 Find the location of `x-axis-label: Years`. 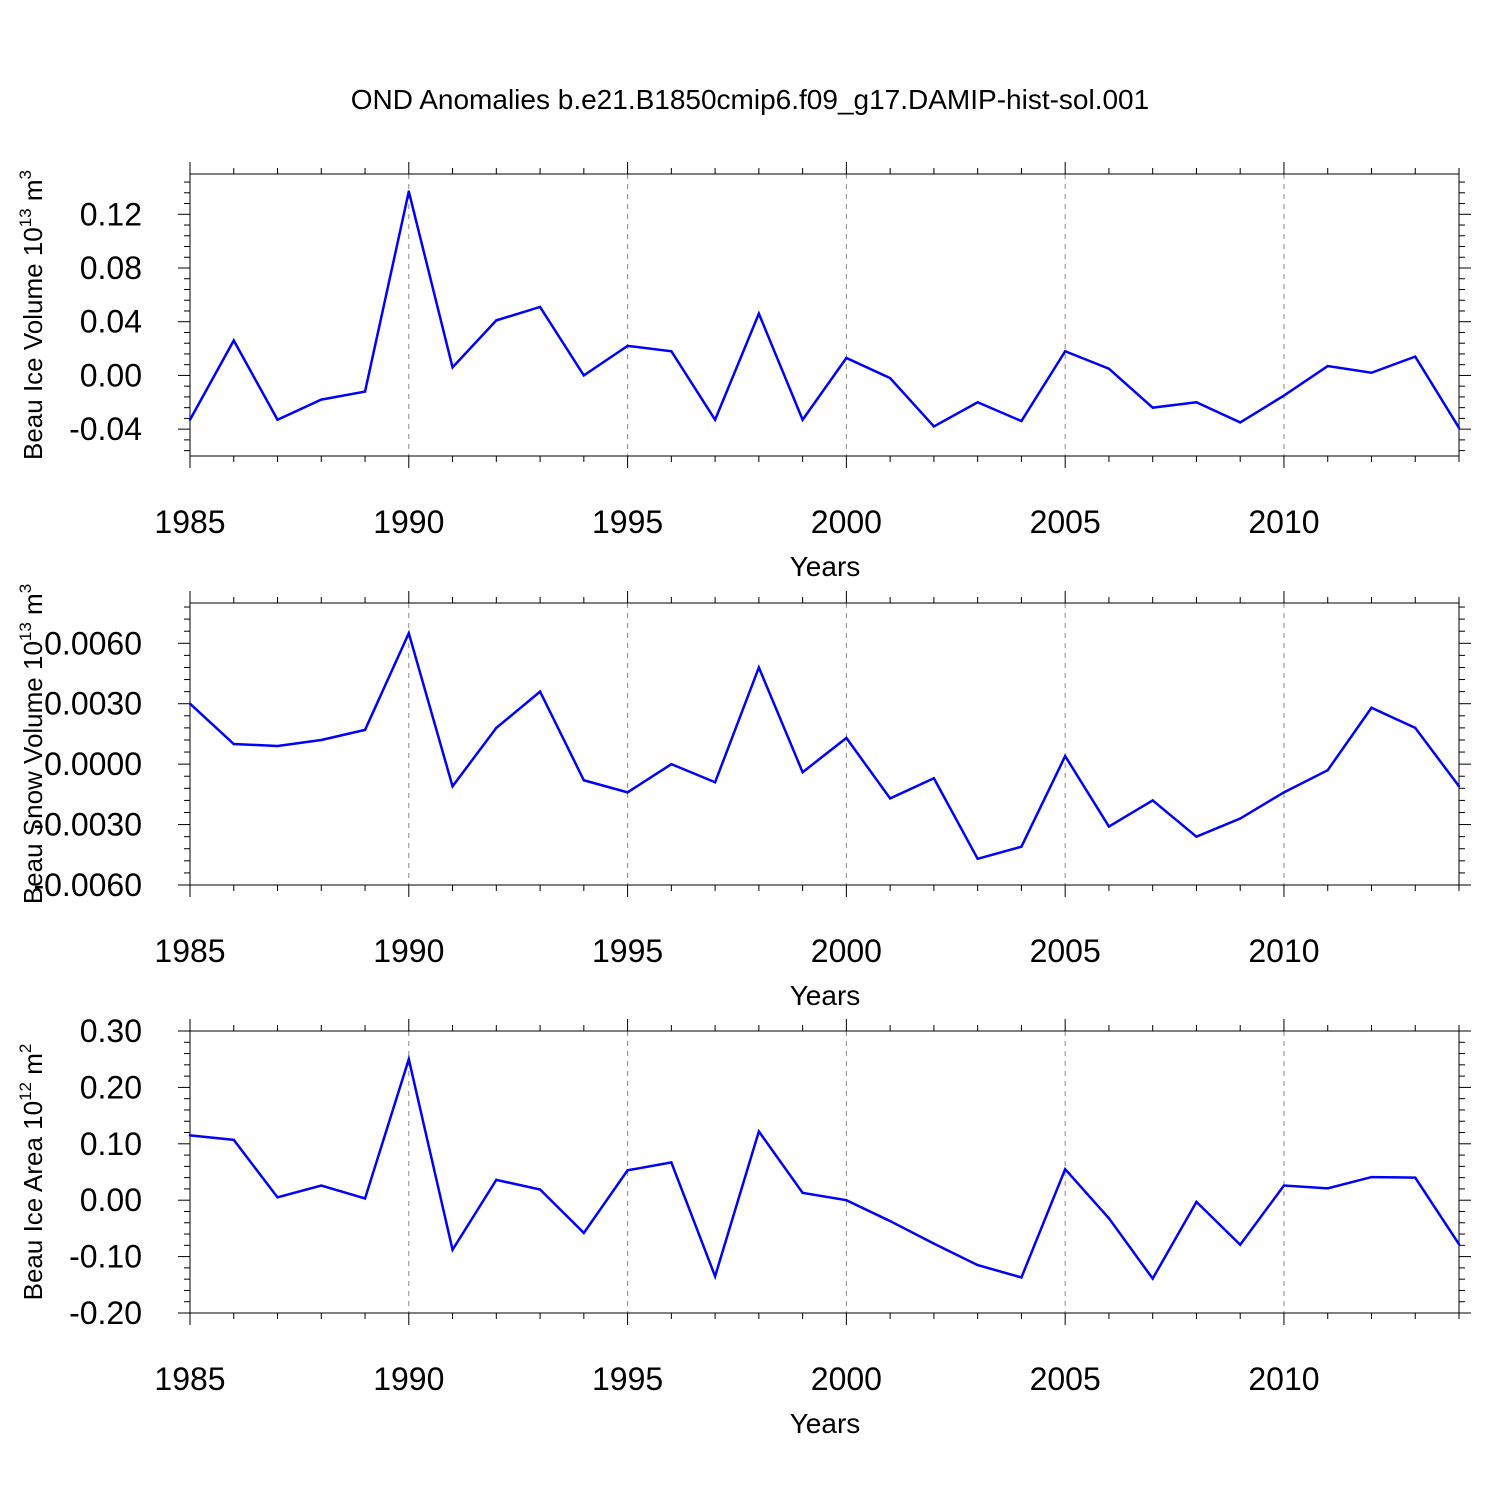

x-axis-label: Years is located at coordinates (825, 566).